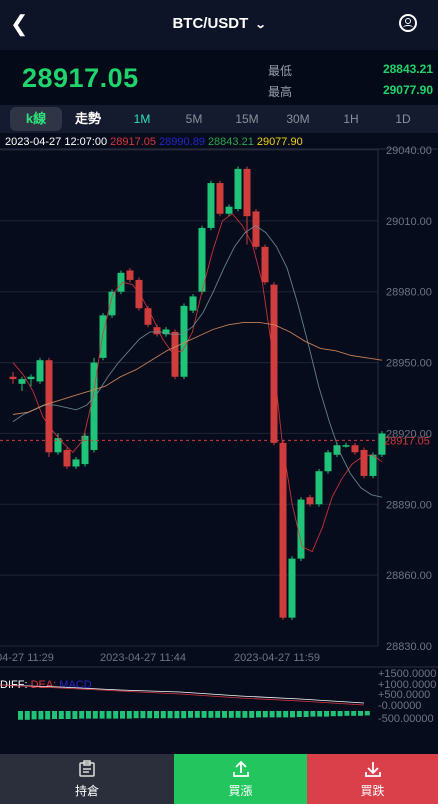 The height and width of the screenshot is (804, 438). What do you see at coordinates (351, 119) in the screenshot?
I see `tab-1h: 1H` at bounding box center [351, 119].